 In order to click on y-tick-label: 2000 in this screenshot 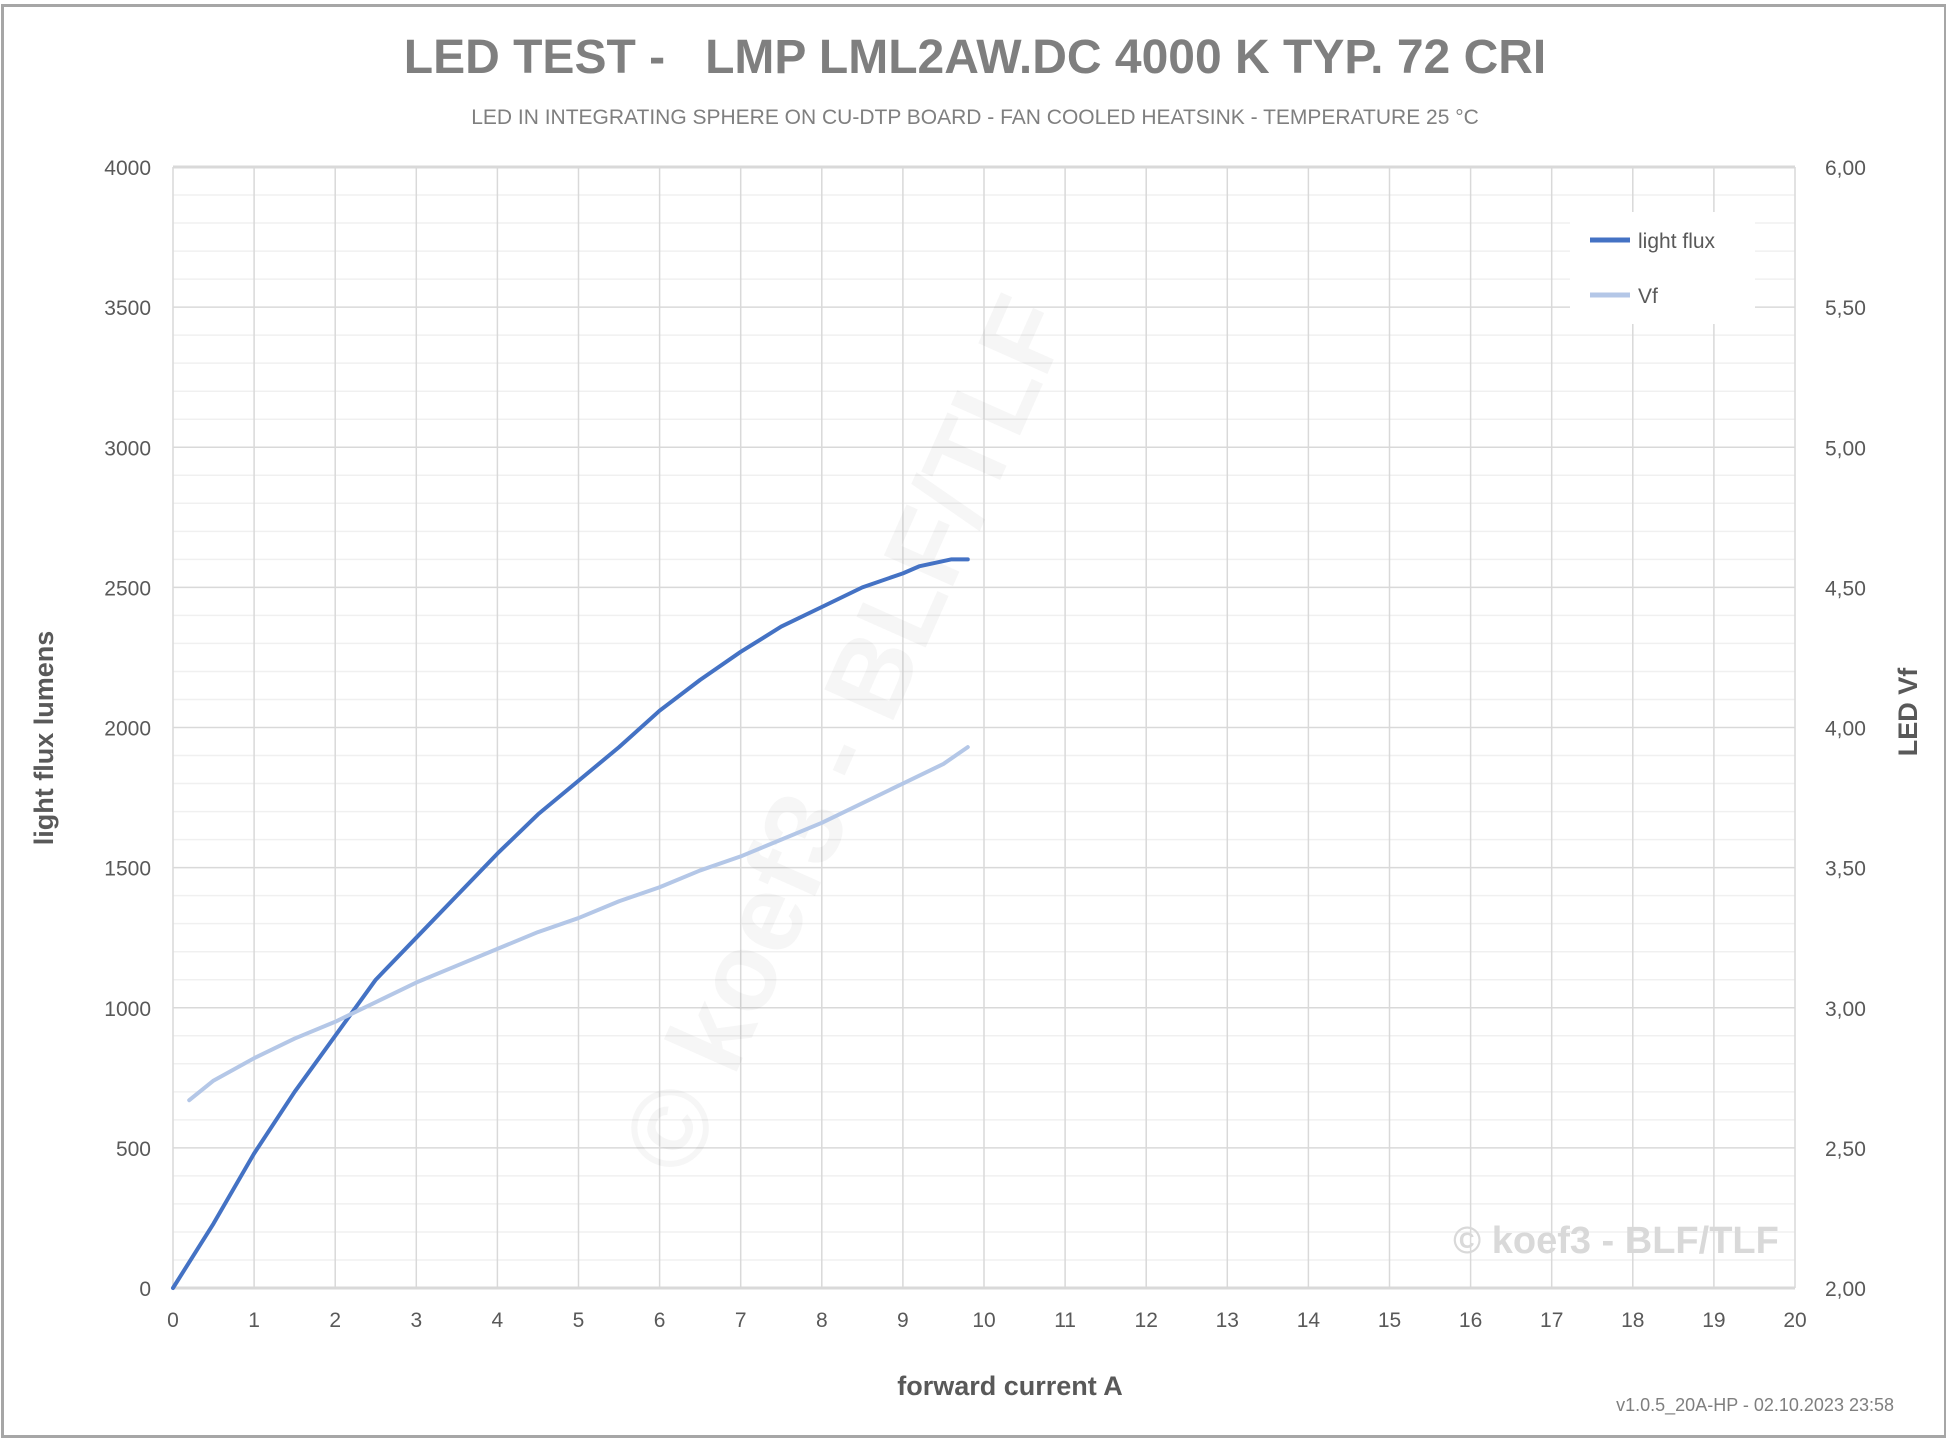, I will do `click(127, 729)`.